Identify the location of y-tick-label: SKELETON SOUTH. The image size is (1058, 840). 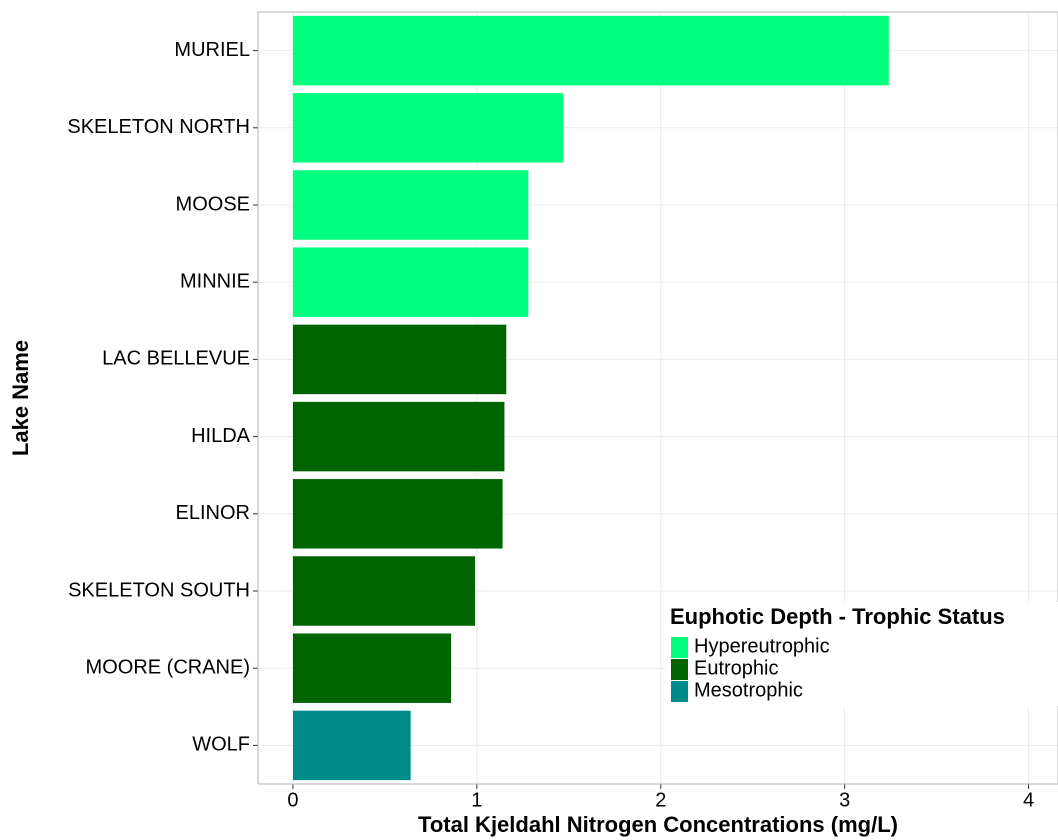
(159, 590).